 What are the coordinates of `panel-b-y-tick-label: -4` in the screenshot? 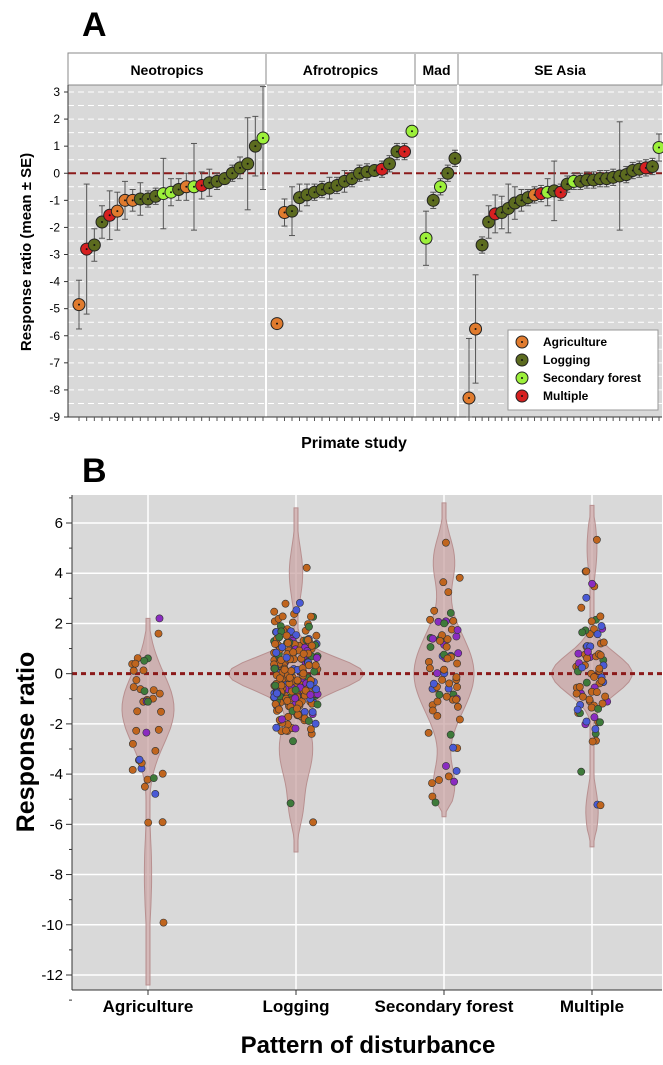 It's located at (56, 774).